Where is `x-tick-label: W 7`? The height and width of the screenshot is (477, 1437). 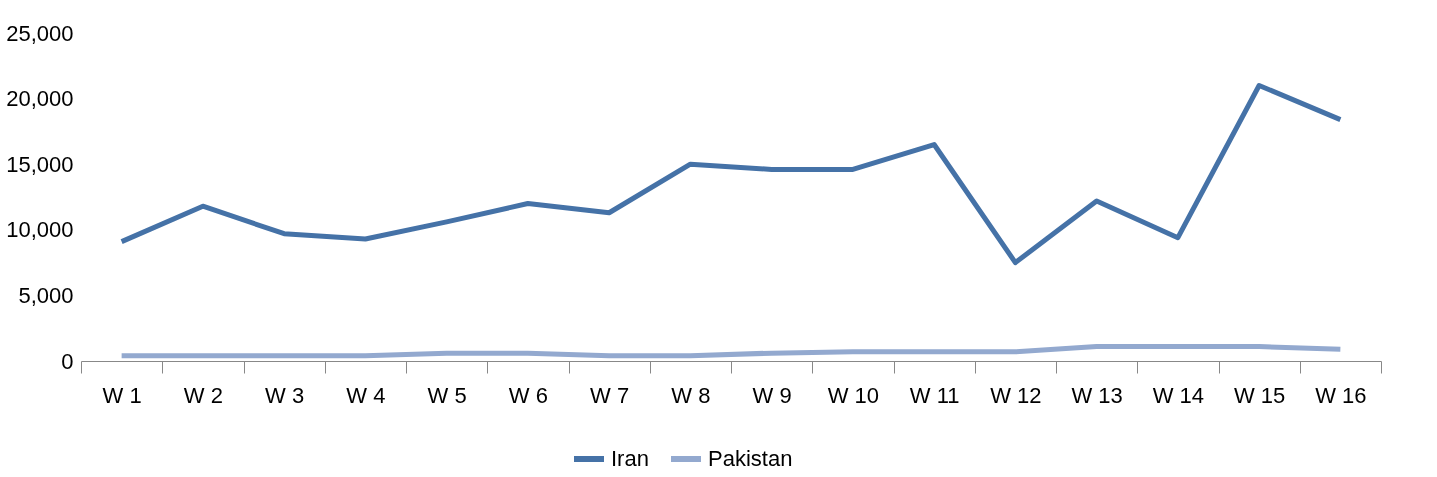
x-tick-label: W 7 is located at coordinates (610, 395).